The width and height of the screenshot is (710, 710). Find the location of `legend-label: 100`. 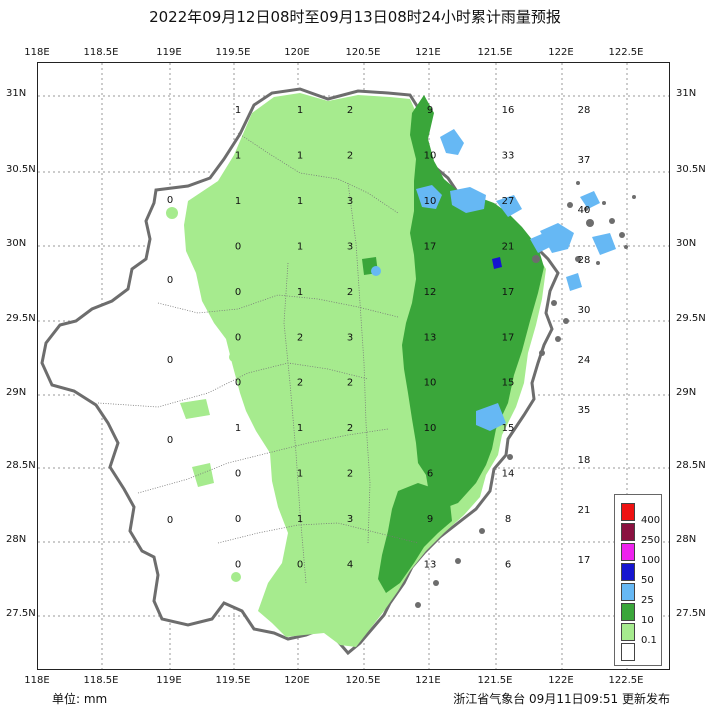

legend-label: 100 is located at coordinates (651, 560).